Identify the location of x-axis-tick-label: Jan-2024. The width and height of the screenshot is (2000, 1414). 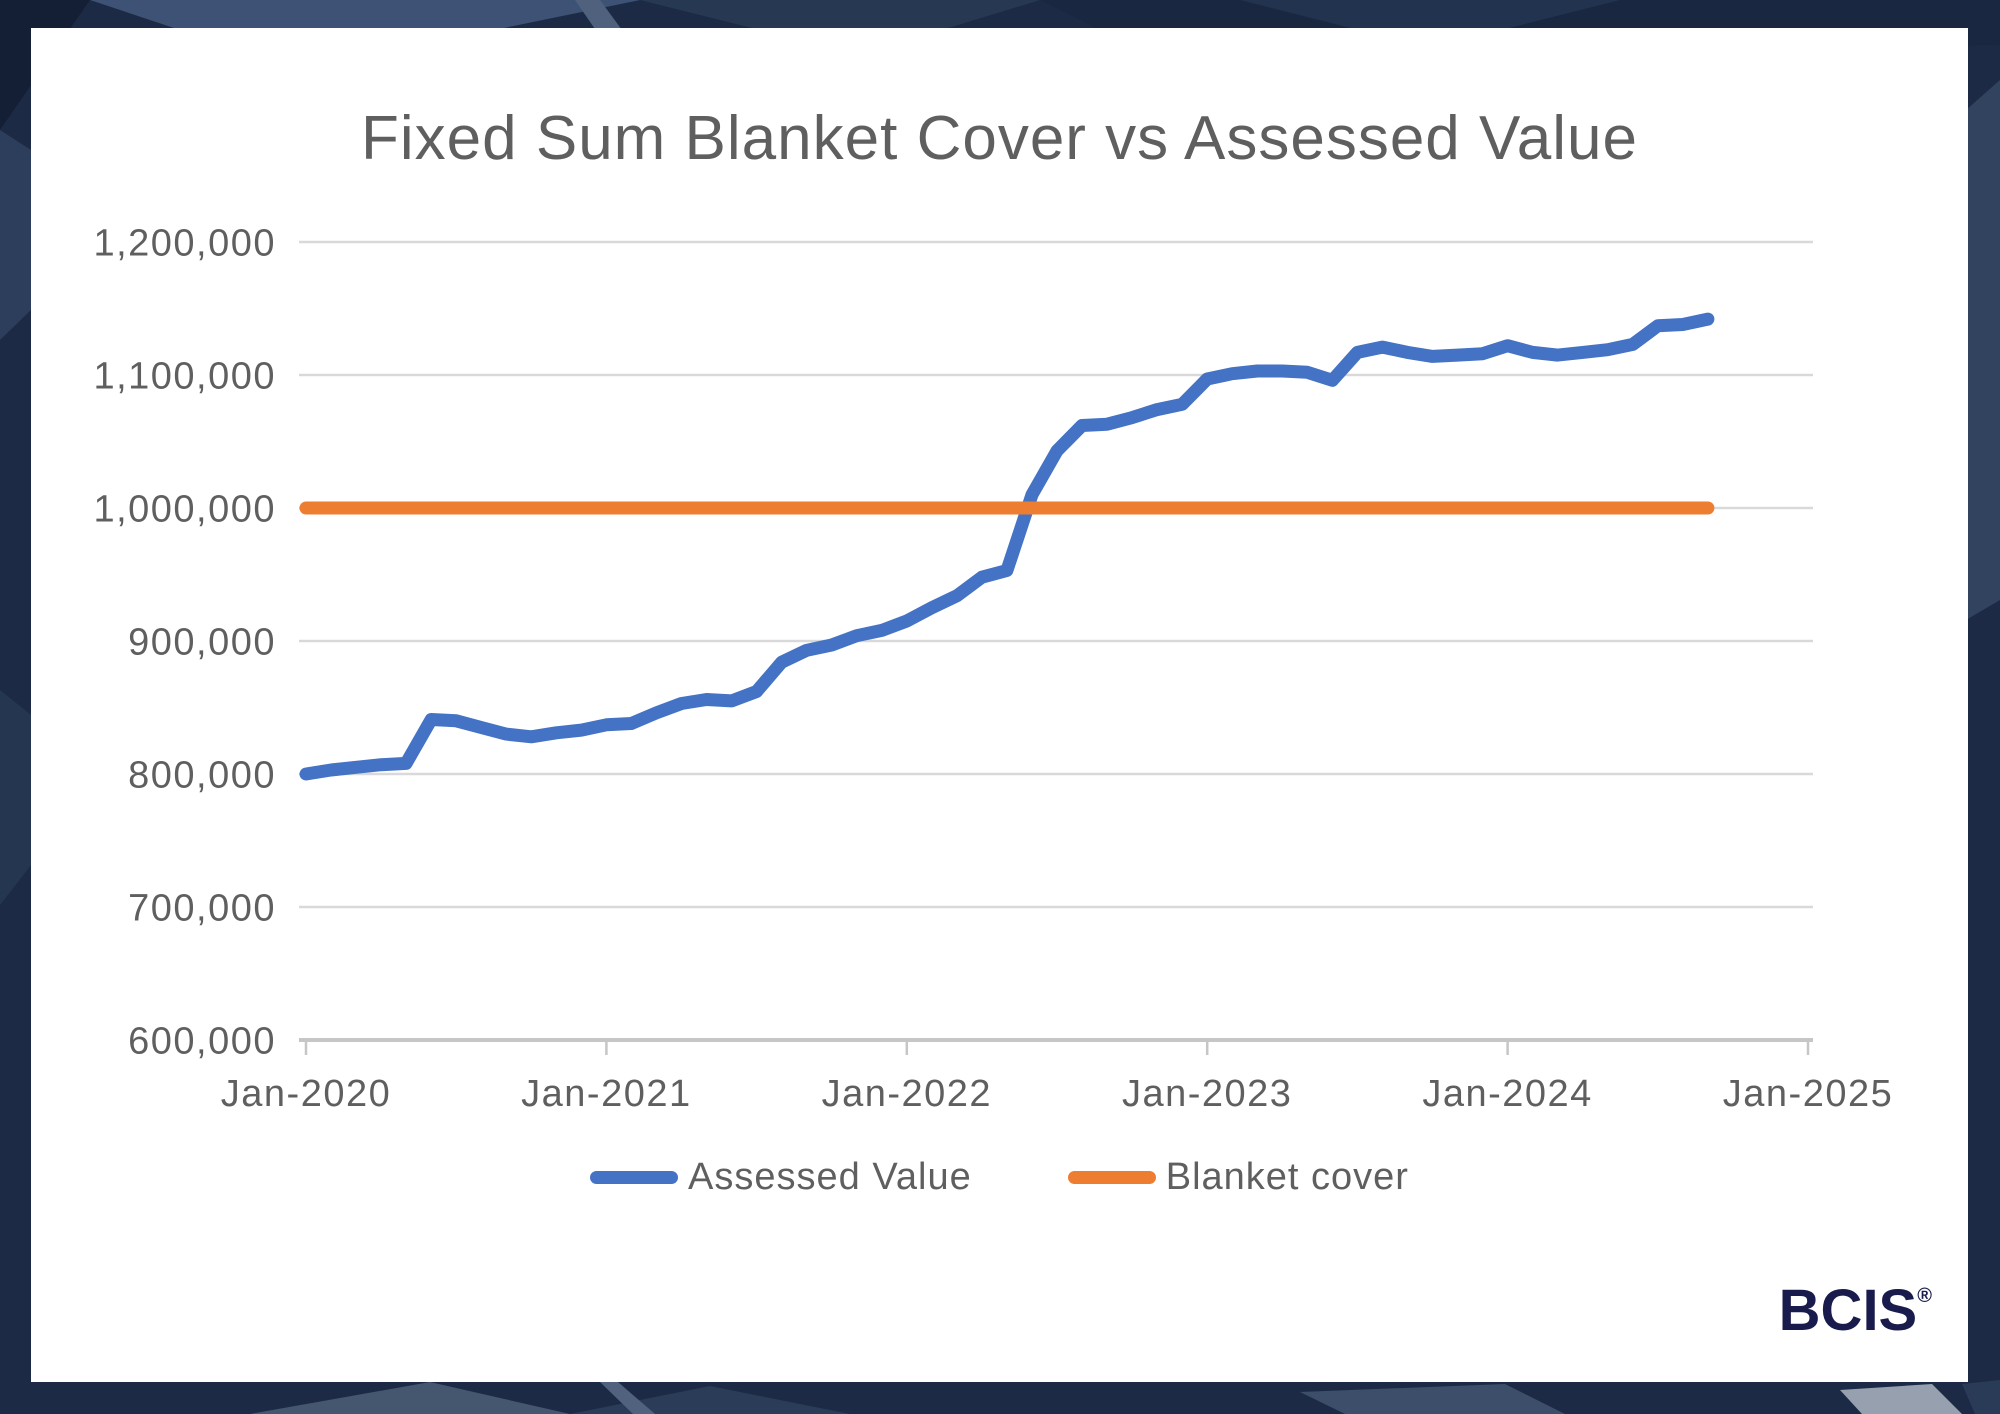
(1507, 1094).